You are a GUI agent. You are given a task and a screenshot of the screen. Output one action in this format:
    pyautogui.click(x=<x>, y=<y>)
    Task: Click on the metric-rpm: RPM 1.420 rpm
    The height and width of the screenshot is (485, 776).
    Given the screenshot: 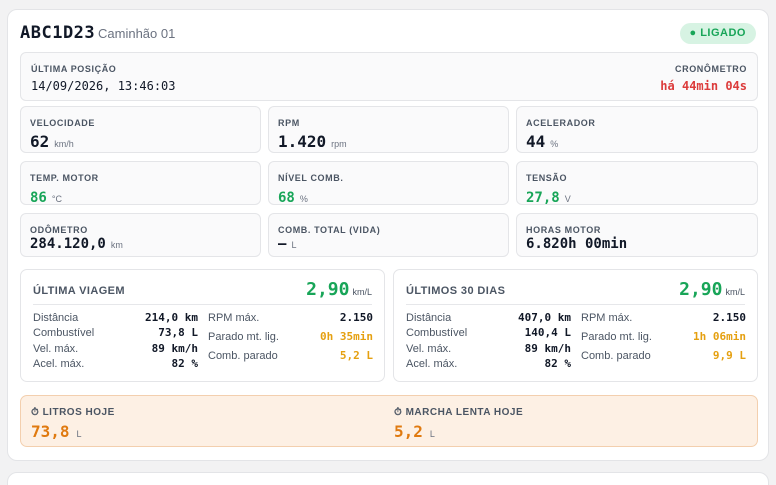 What is the action you would take?
    pyautogui.click(x=388, y=129)
    